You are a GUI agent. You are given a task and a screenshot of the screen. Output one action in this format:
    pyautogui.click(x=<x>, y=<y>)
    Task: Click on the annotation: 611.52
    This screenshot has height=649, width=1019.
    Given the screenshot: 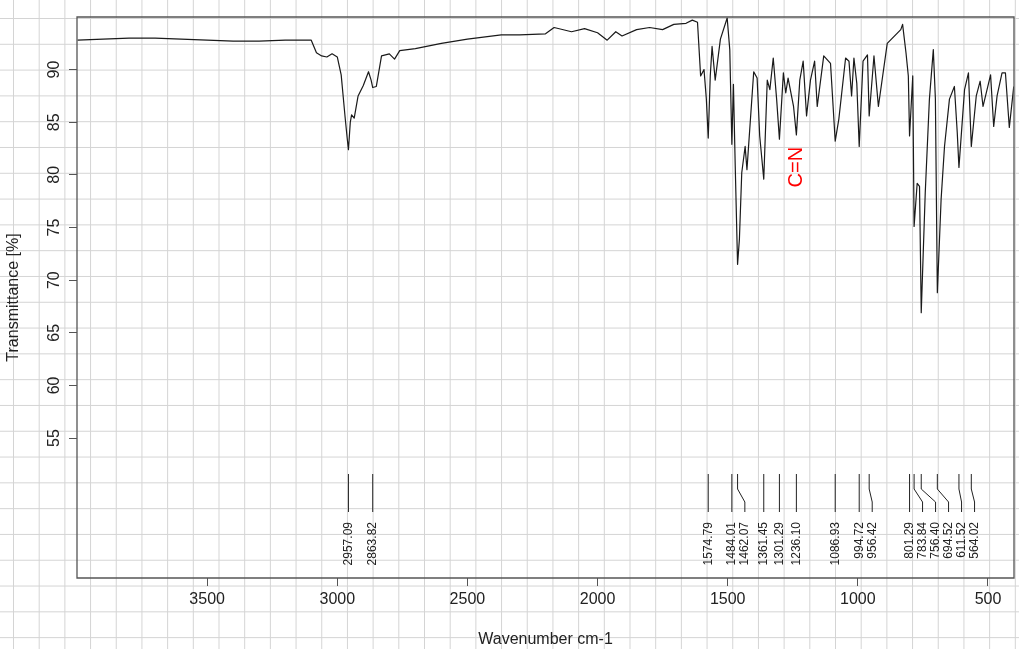 What is the action you would take?
    pyautogui.click(x=960, y=539)
    